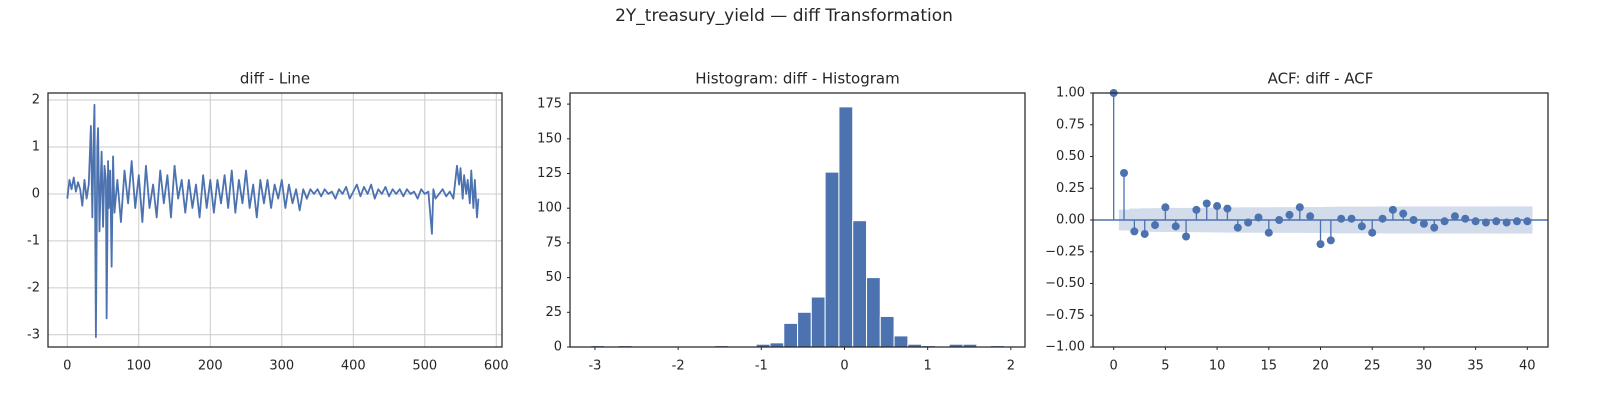  I want to click on y-tick-label: −0.25, so click(1065, 251).